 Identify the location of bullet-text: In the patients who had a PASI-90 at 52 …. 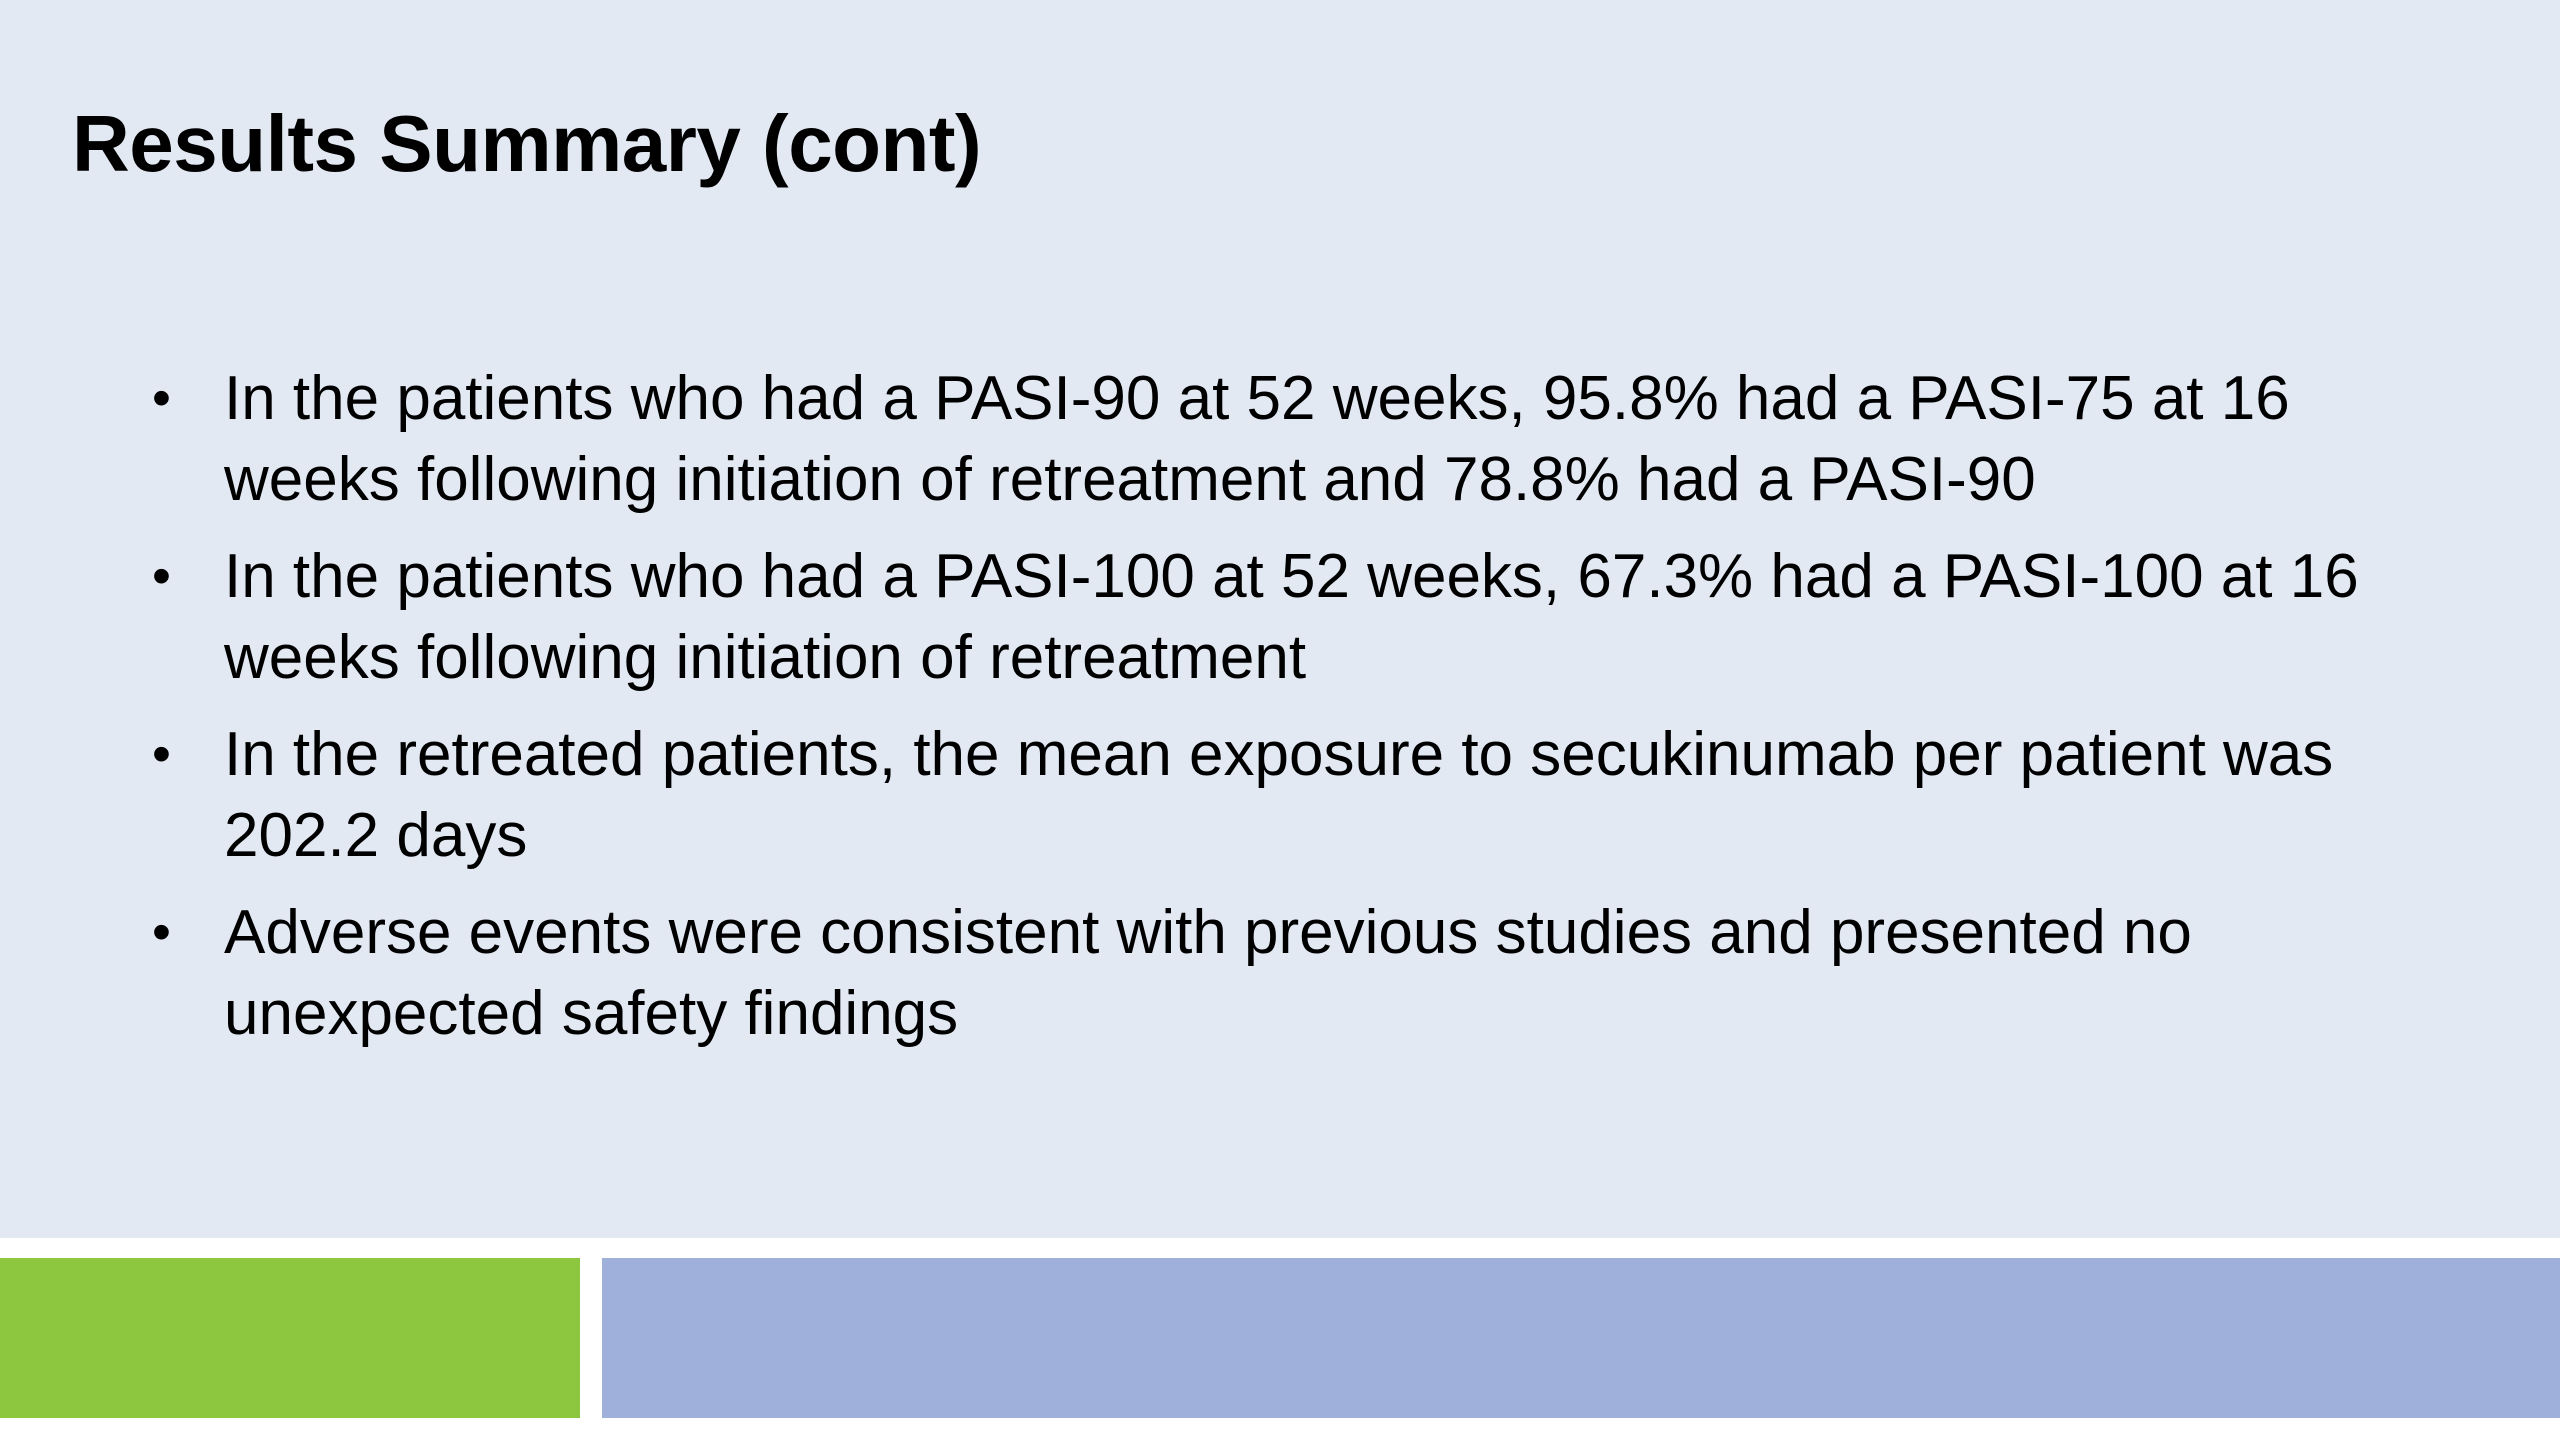
(1257, 439).